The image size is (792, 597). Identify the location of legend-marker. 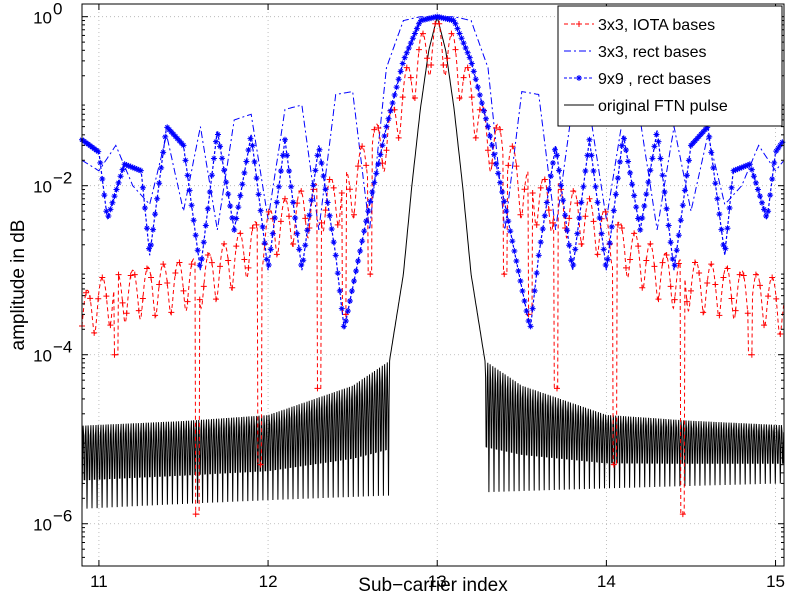
(579, 24).